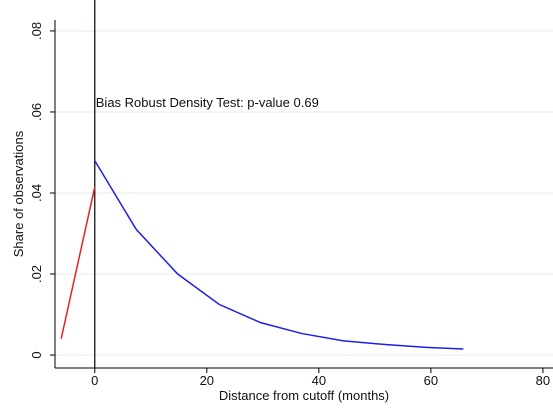 This screenshot has width=553, height=411. What do you see at coordinates (543, 380) in the screenshot?
I see `x-tick-label: 80` at bounding box center [543, 380].